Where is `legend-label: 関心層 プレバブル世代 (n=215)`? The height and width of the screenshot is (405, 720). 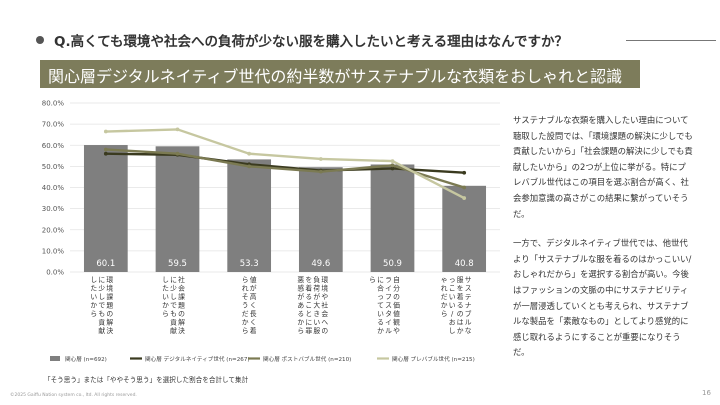
legend-label: 関心層 プレバブル世代 (n=215) is located at coordinates (433, 359).